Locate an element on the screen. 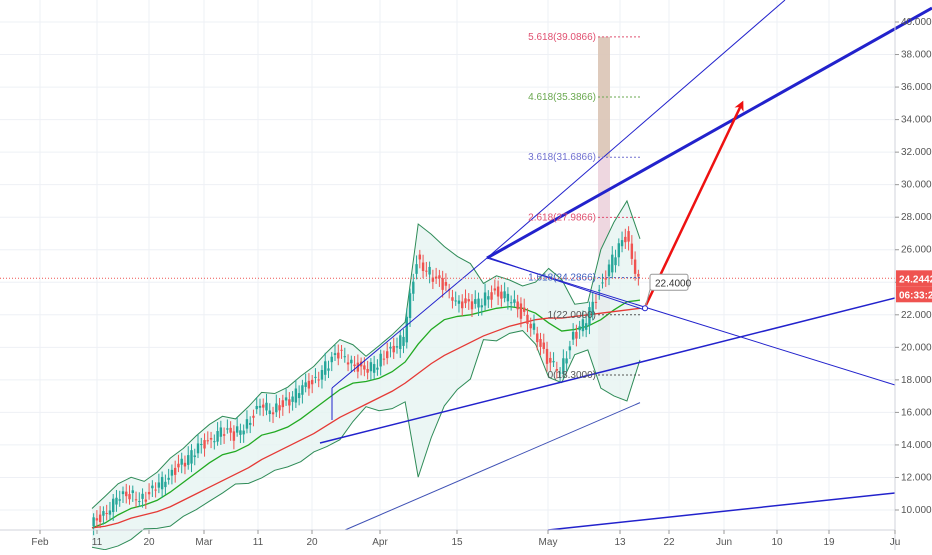  price-tick-label: 10.0000 is located at coordinates (916, 510).